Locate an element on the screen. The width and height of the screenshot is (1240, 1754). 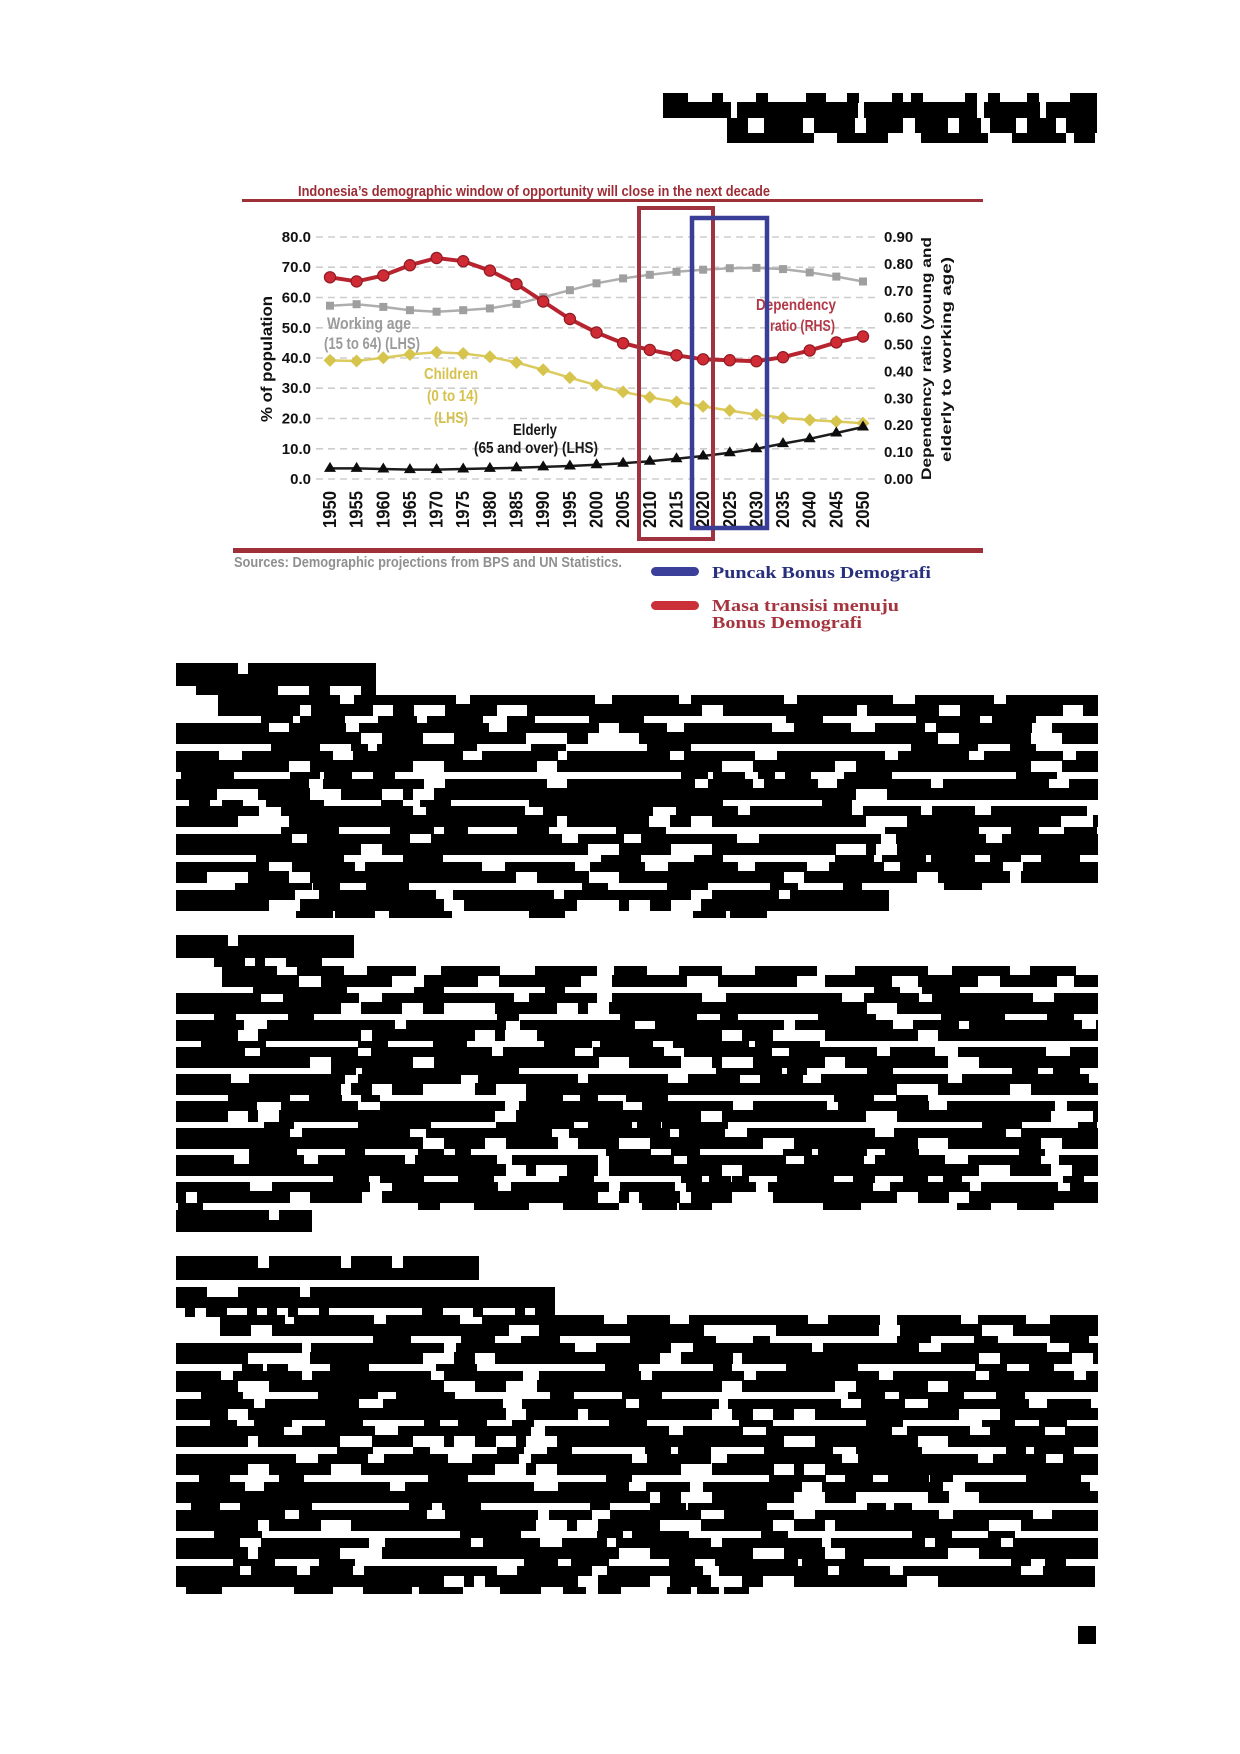
svg-text: 0.70 is located at coordinates (898, 291).